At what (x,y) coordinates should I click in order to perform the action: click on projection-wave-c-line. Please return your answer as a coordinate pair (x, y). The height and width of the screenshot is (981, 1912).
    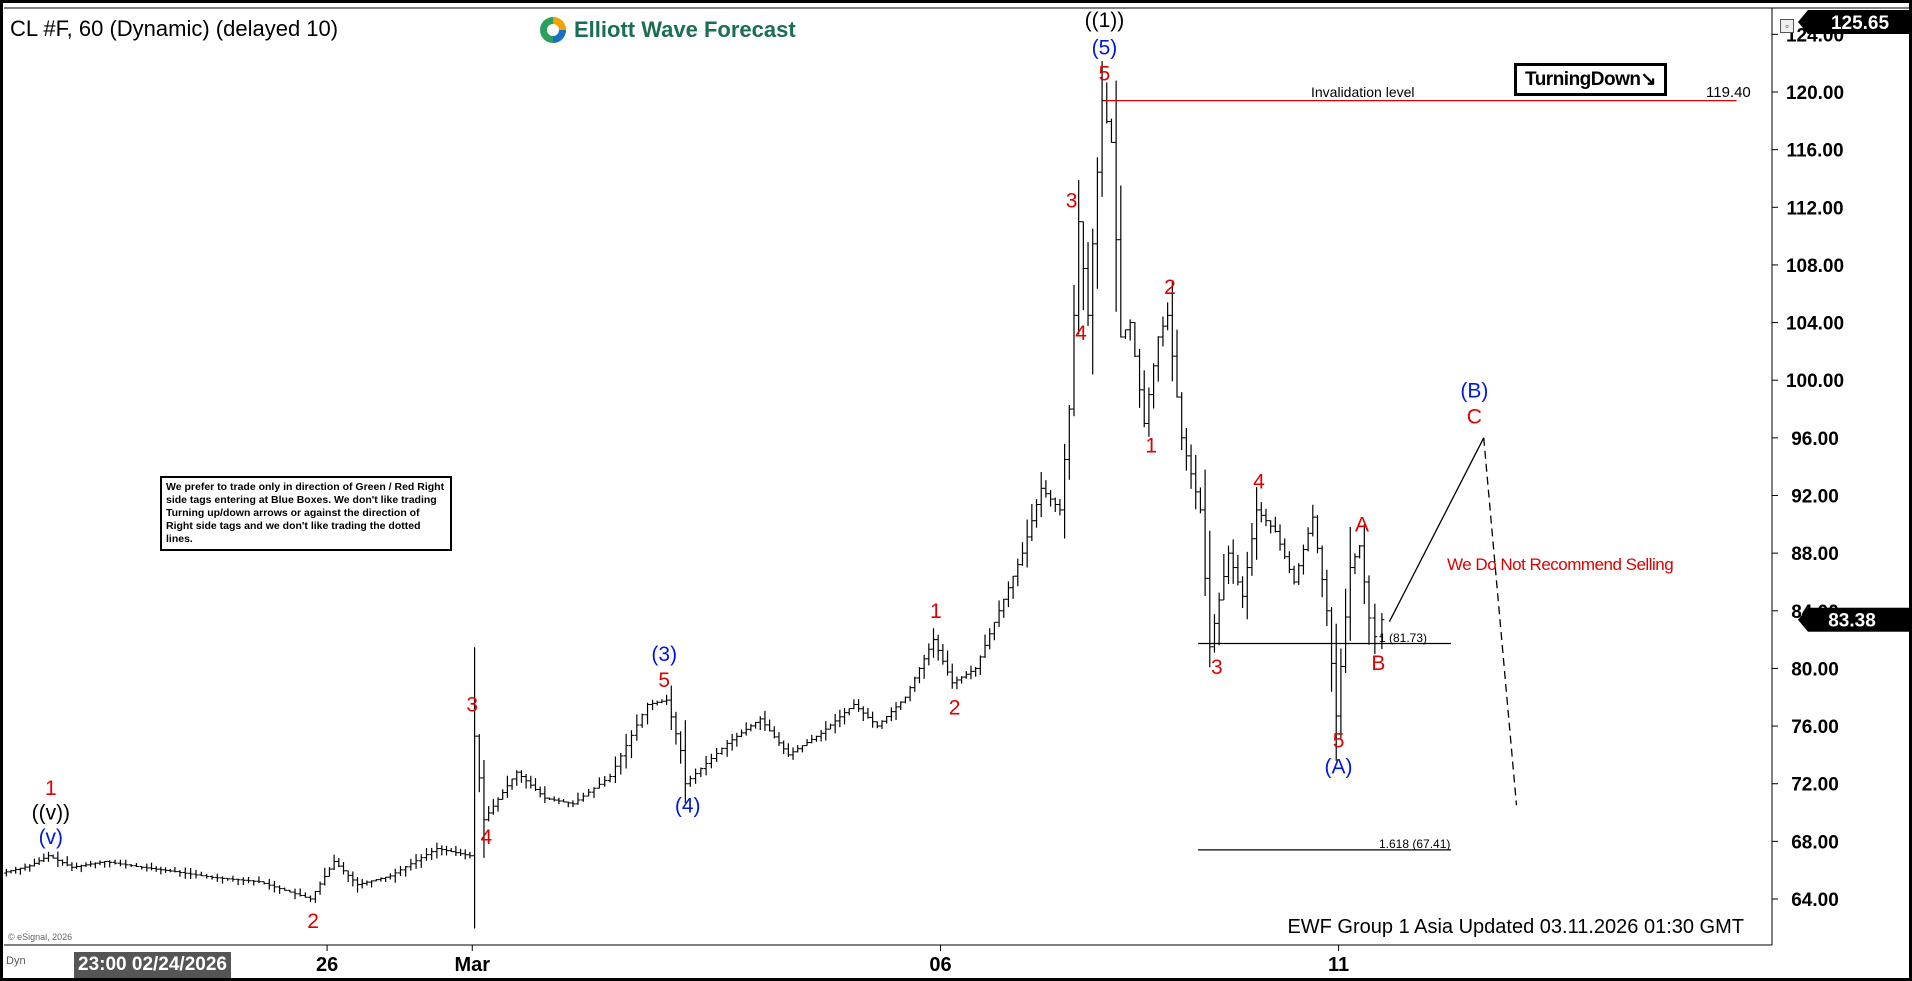
    Looking at the image, I should click on (1436, 530).